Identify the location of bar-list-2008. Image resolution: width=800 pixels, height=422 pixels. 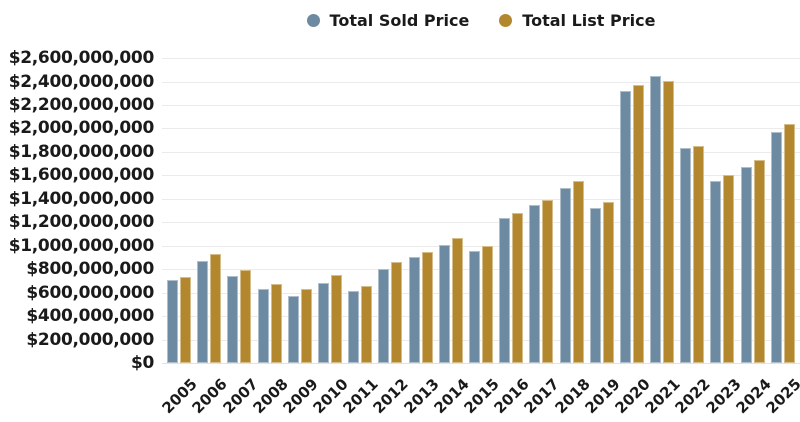
(276, 323).